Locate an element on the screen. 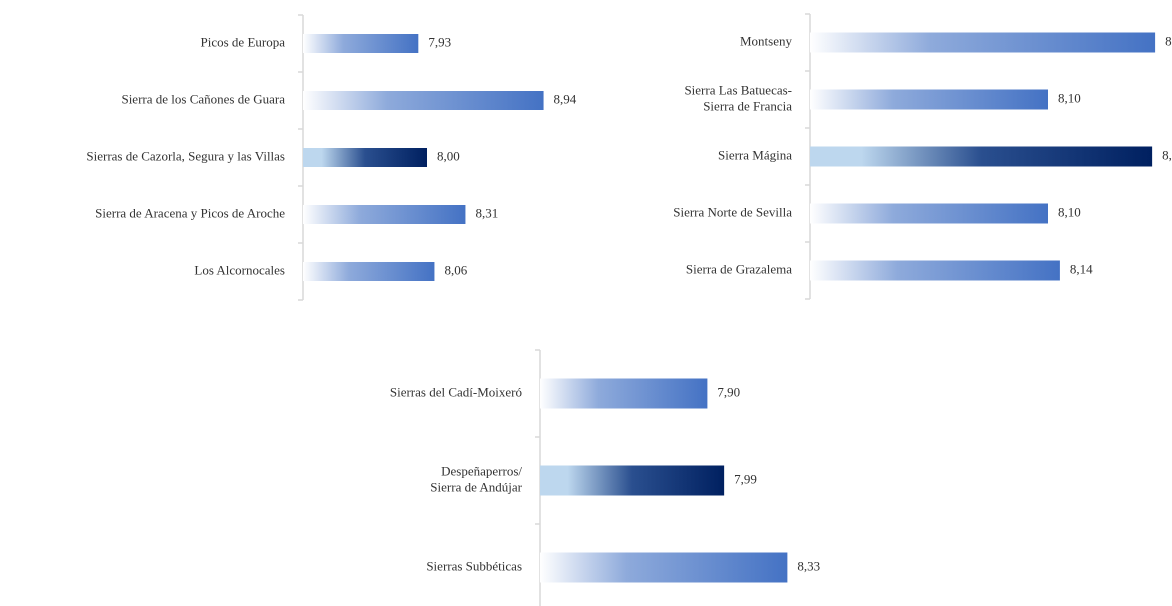  category-label: Picos de Europa is located at coordinates (243, 41).